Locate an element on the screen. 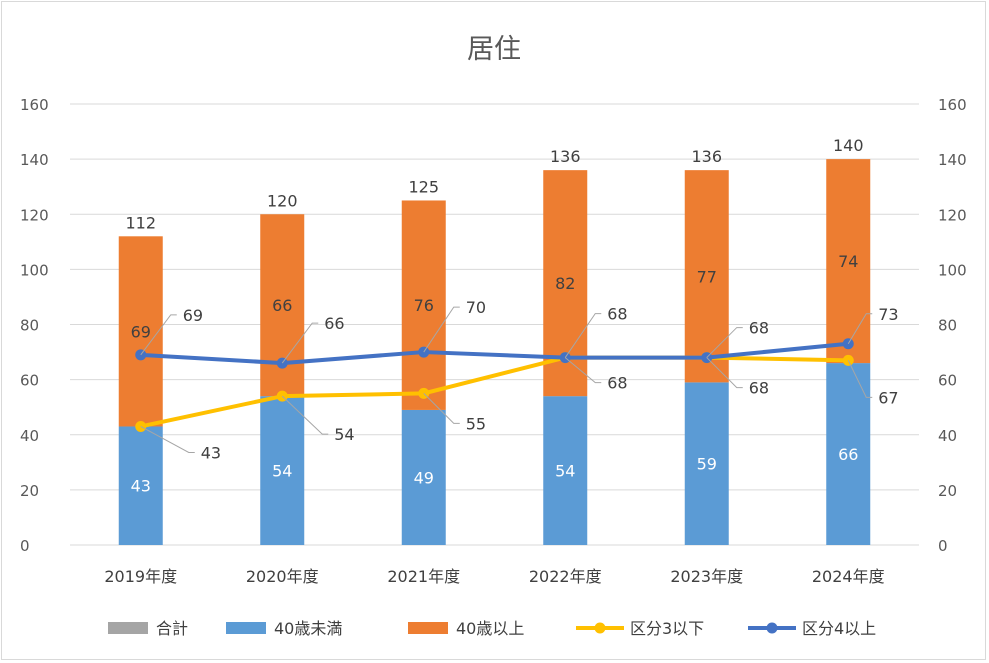 This screenshot has width=989, height=663. group-3-below-label: 54 is located at coordinates (344, 434).